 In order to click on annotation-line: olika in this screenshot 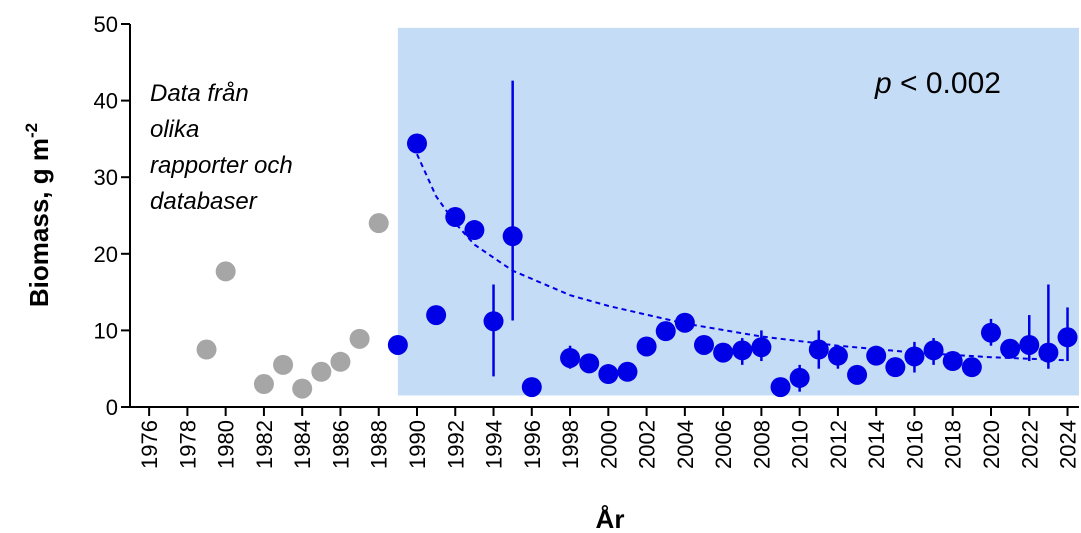, I will do `click(174, 129)`.